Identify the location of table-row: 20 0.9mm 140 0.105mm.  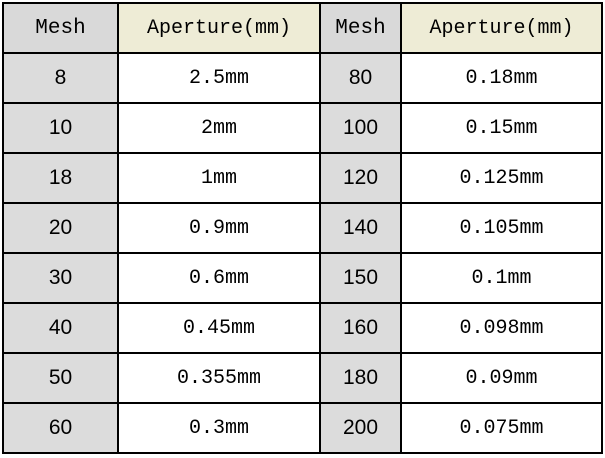
(302, 228).